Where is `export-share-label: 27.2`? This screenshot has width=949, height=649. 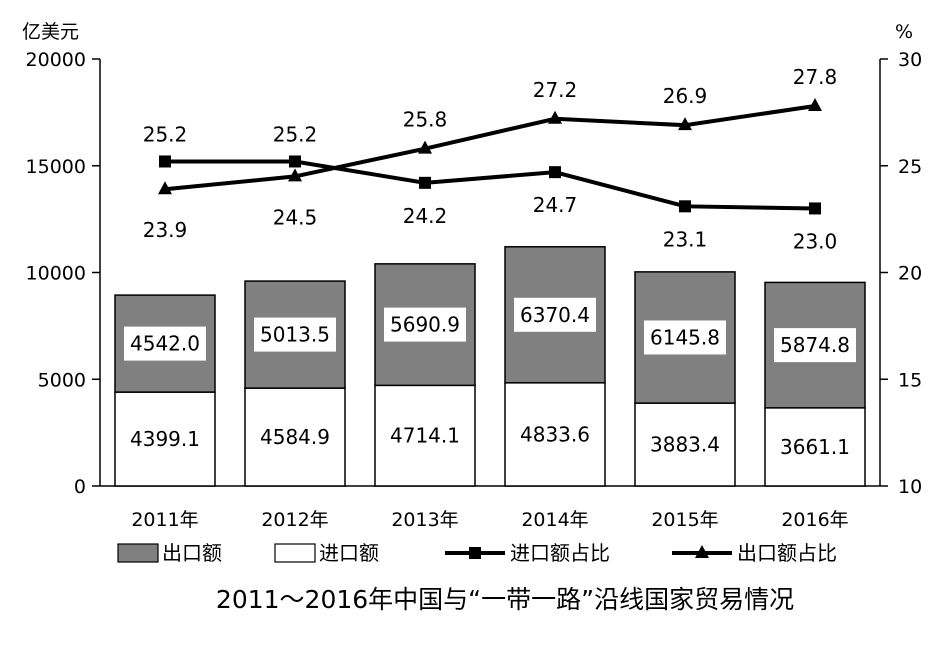
export-share-label: 27.2 is located at coordinates (555, 90).